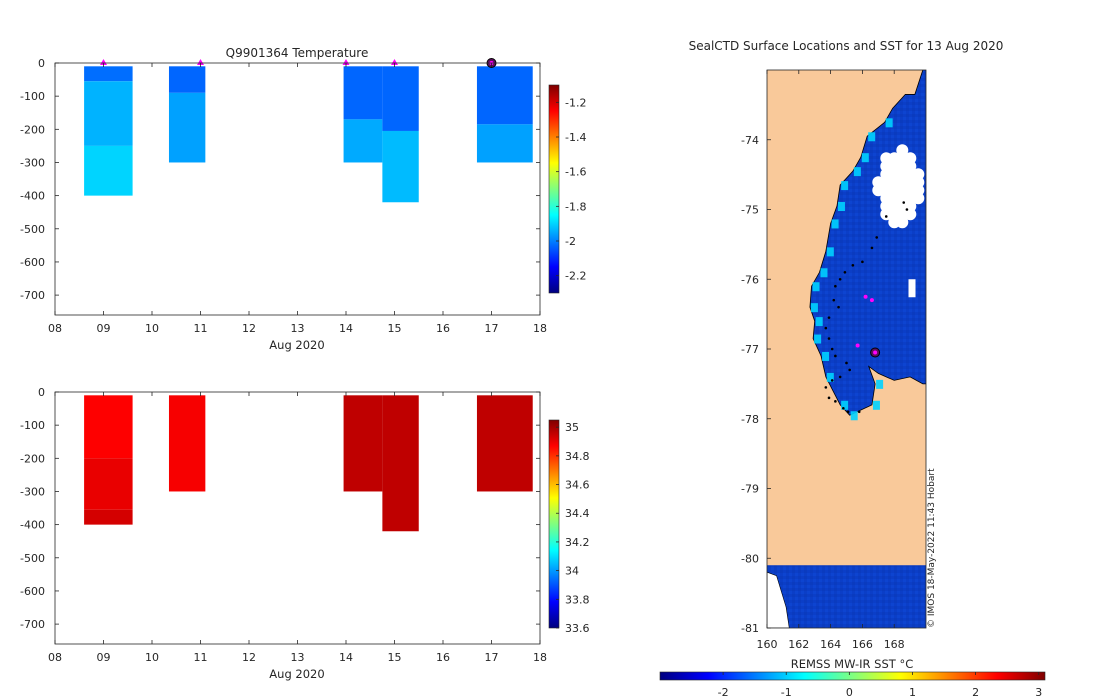 The width and height of the screenshot is (1100, 700). What do you see at coordinates (577, 628) in the screenshot?
I see `colorbar-tick-label: 33.6` at bounding box center [577, 628].